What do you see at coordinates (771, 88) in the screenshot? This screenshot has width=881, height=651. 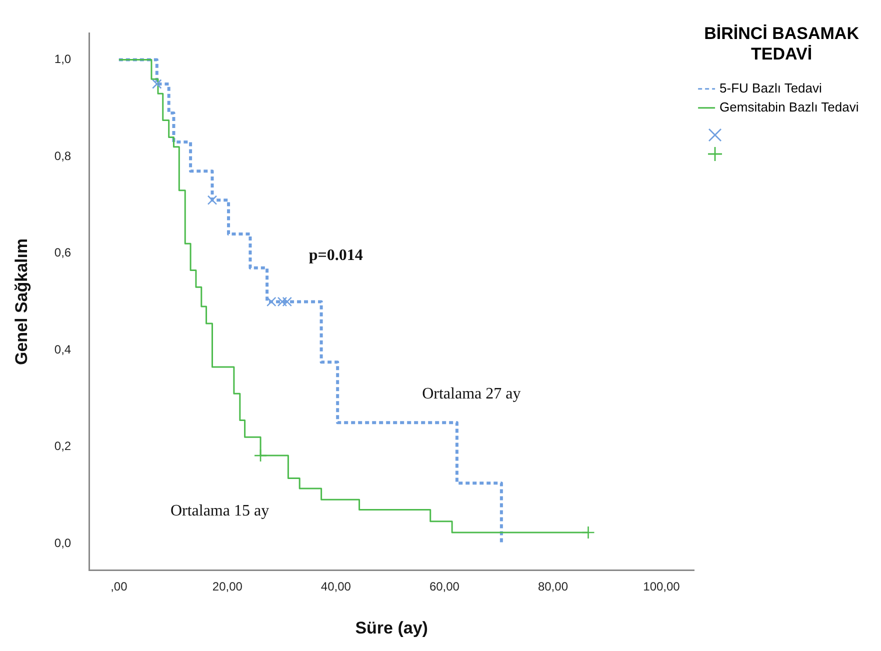 I see `legend-label: 5-FU Bazlı Tedavi` at bounding box center [771, 88].